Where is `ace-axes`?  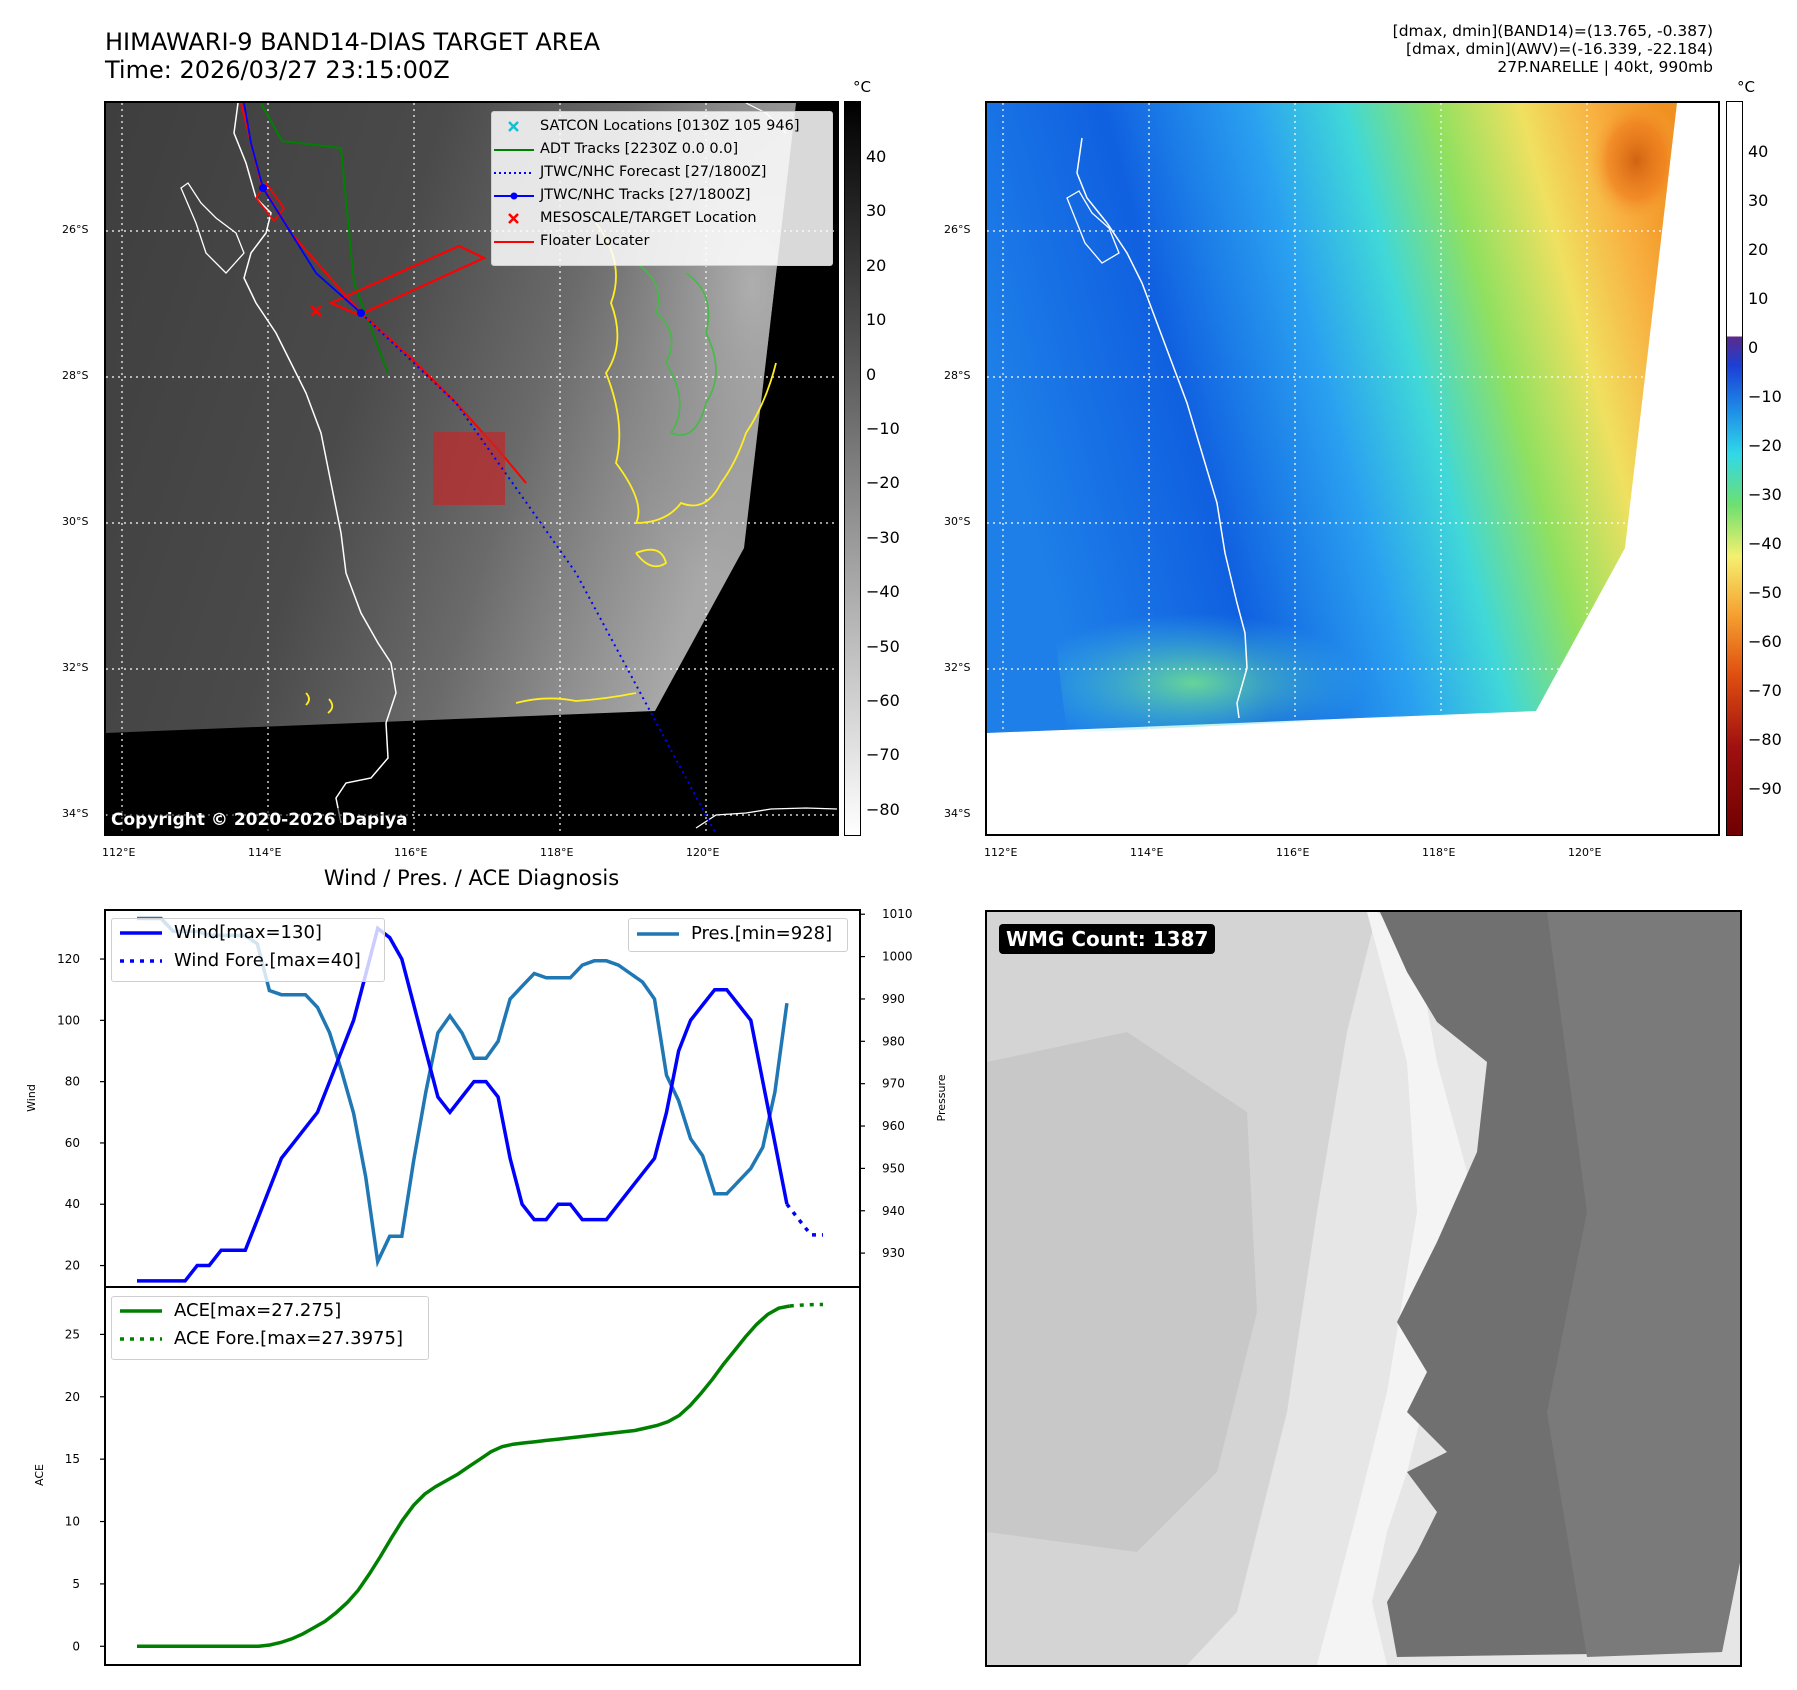
ace-axes is located at coordinates (482, 1476).